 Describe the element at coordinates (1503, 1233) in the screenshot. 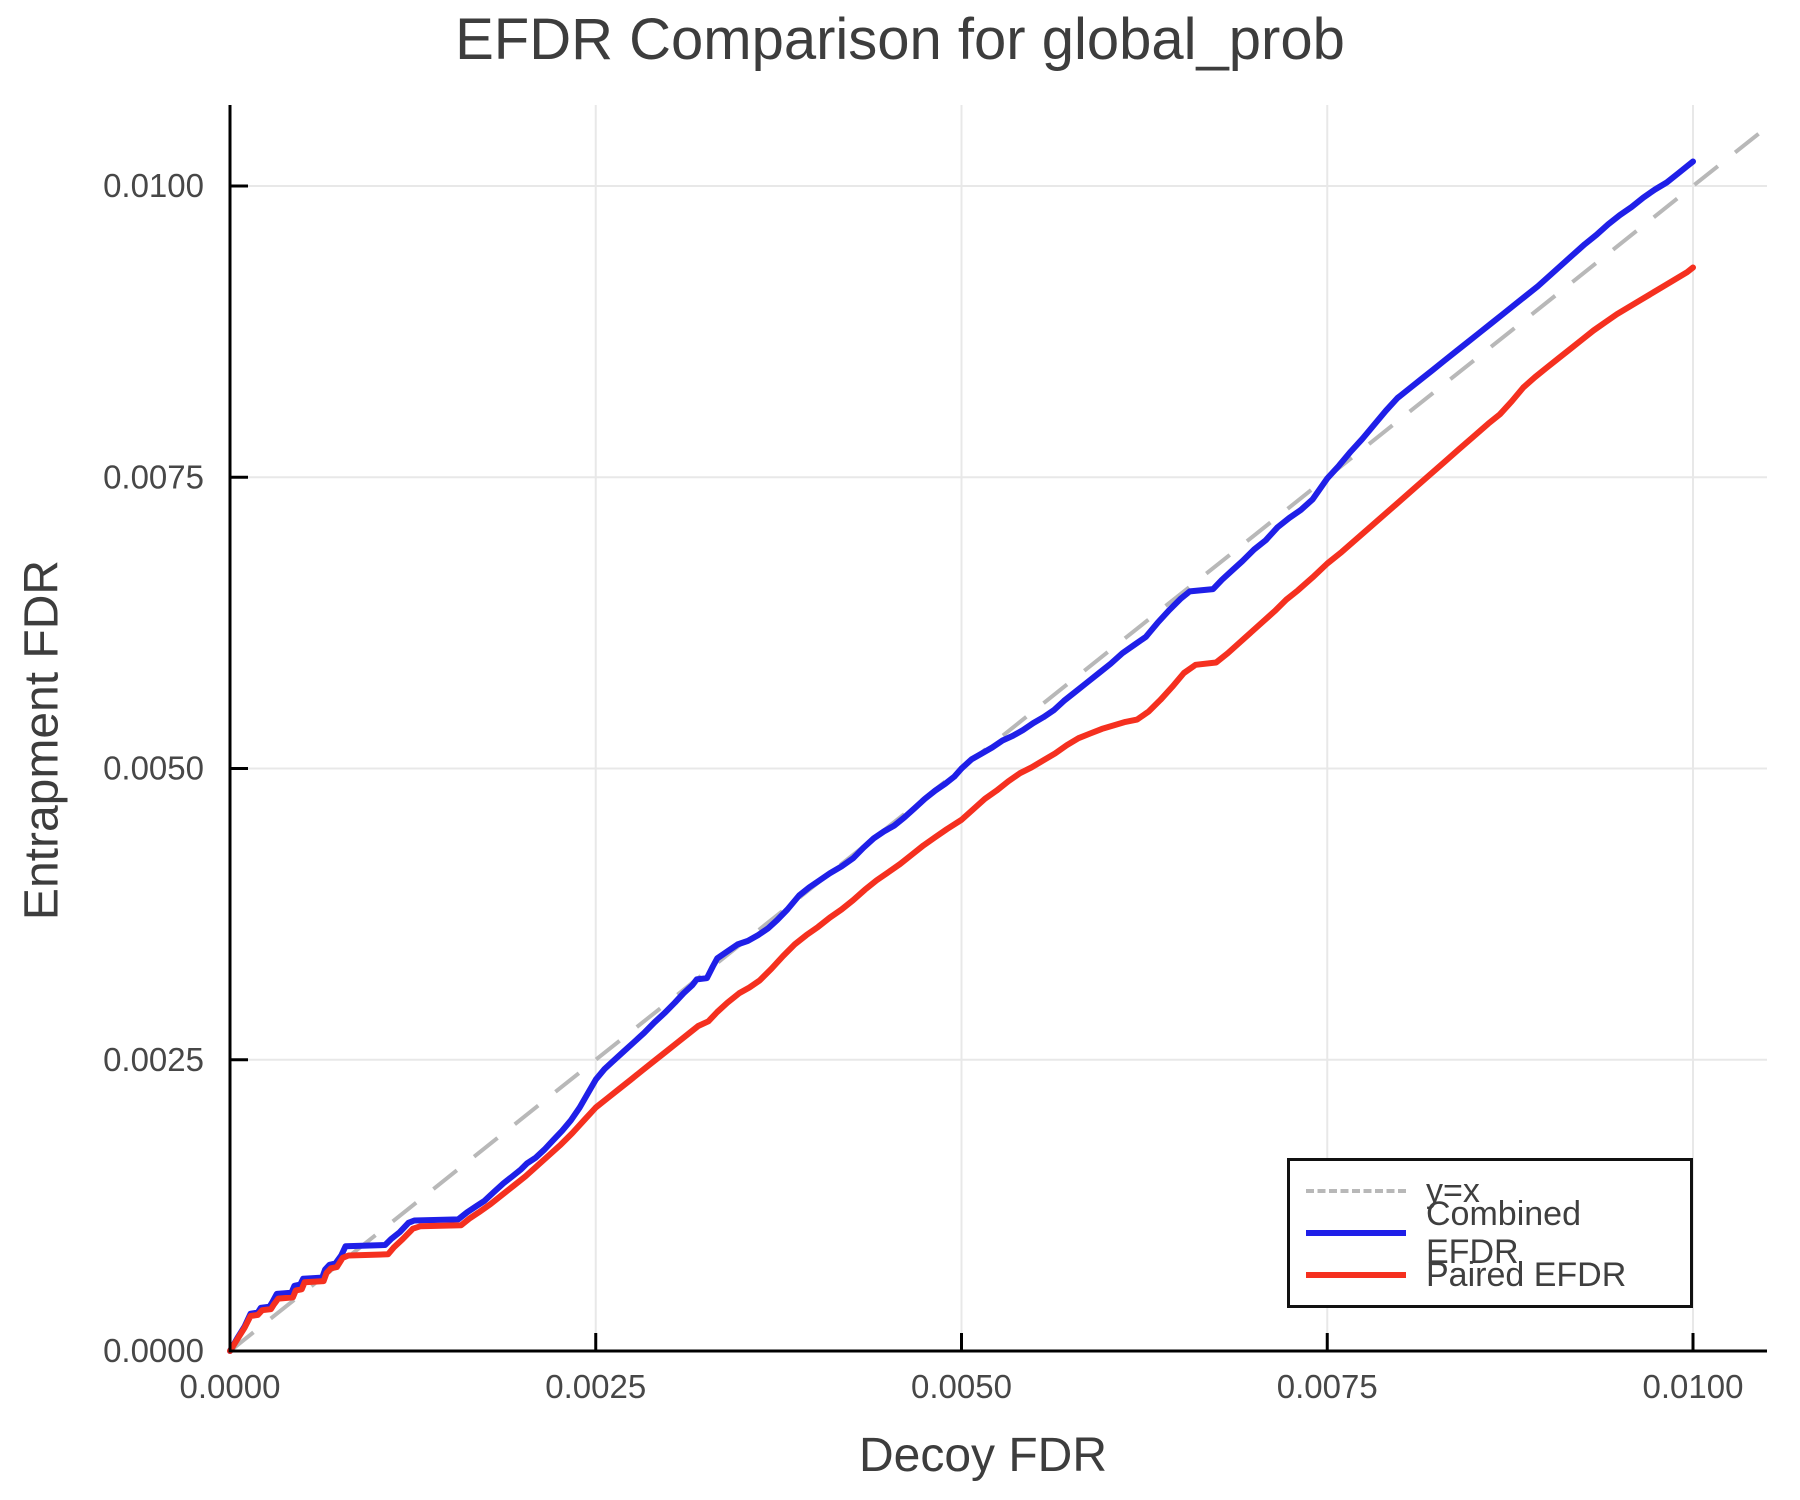

I see `legend-label-combined-efdr: Combined EFDR` at that location.